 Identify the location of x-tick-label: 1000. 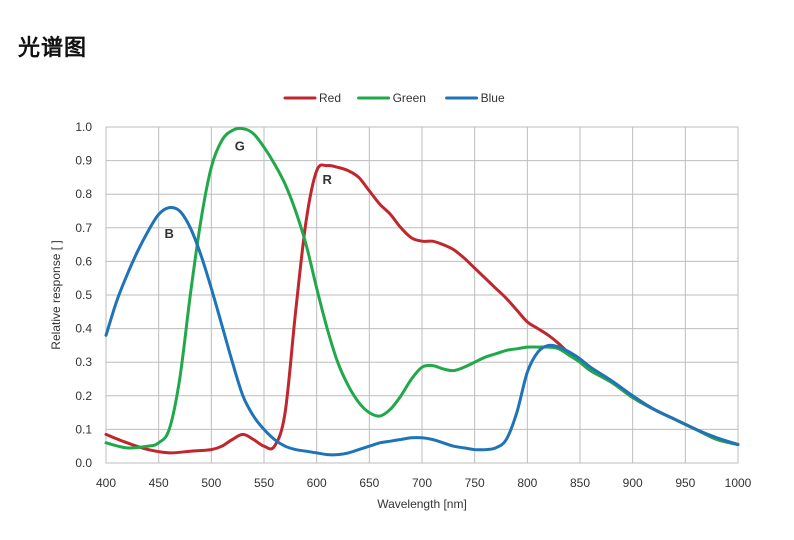
(738, 483).